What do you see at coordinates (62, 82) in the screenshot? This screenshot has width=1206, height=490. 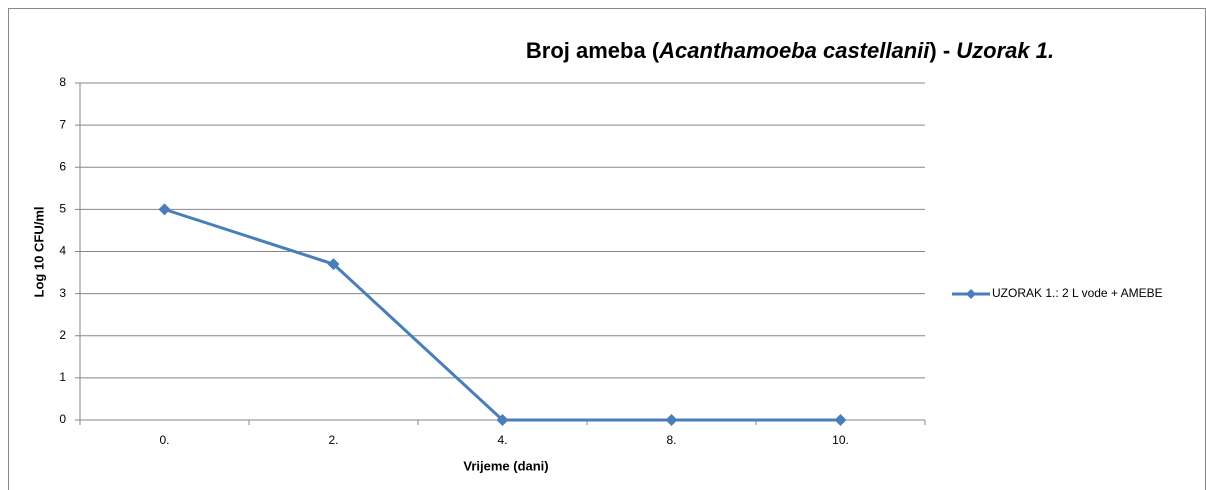 I see `y-tick-label: 8` at bounding box center [62, 82].